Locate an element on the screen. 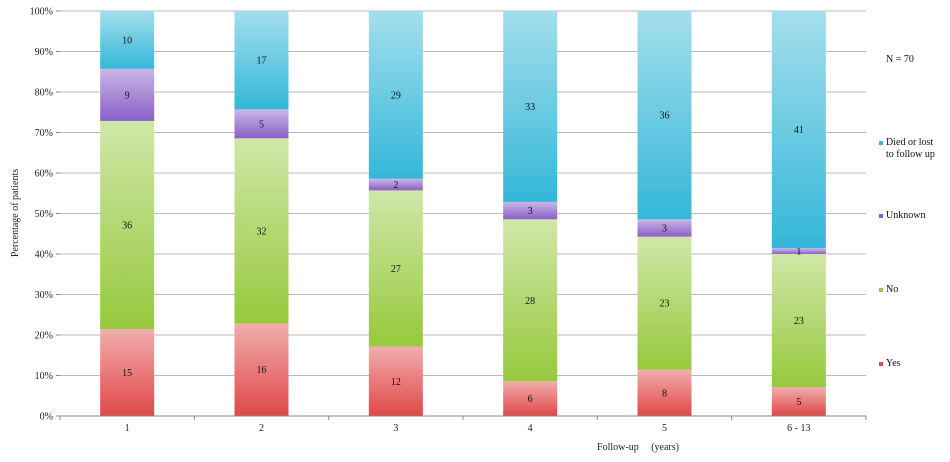  data-label: 6 is located at coordinates (530, 399).